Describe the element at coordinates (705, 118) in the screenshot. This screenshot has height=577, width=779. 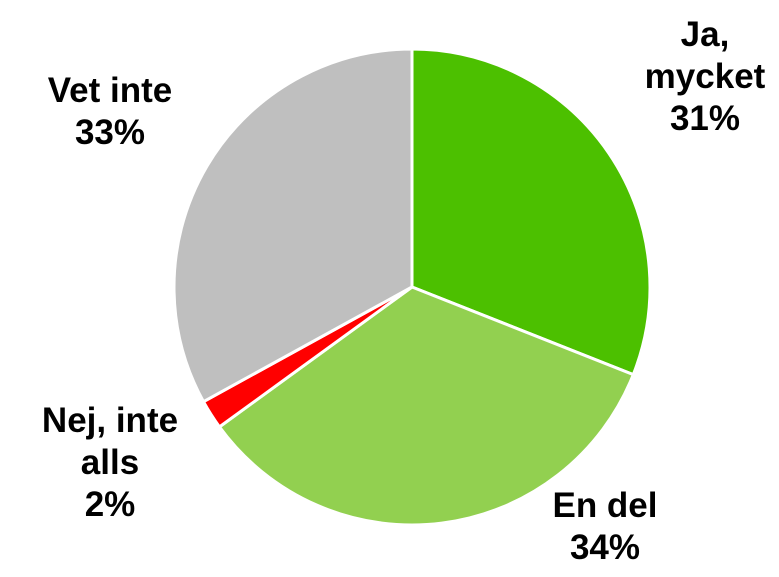
I see `value-label: 31%` at that location.